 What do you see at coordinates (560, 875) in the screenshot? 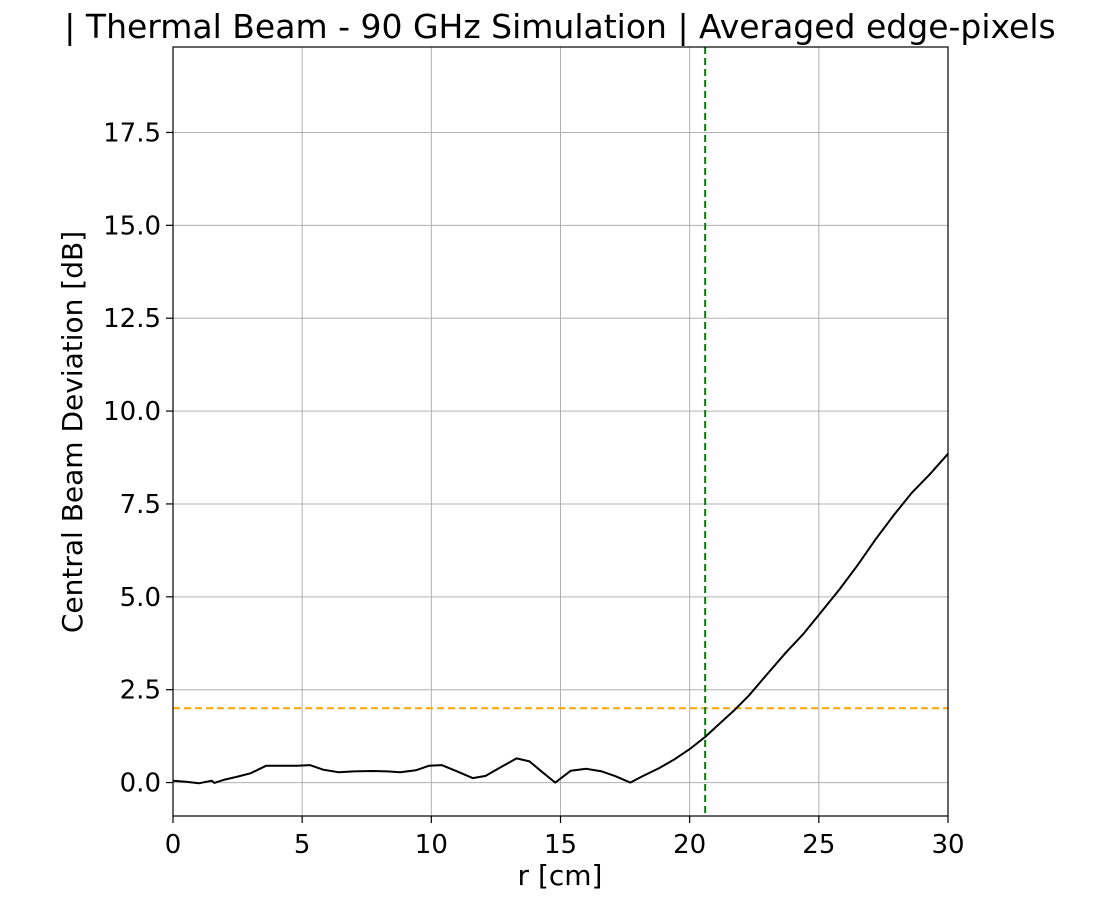
I see `x-axis-label: r [cm]` at bounding box center [560, 875].